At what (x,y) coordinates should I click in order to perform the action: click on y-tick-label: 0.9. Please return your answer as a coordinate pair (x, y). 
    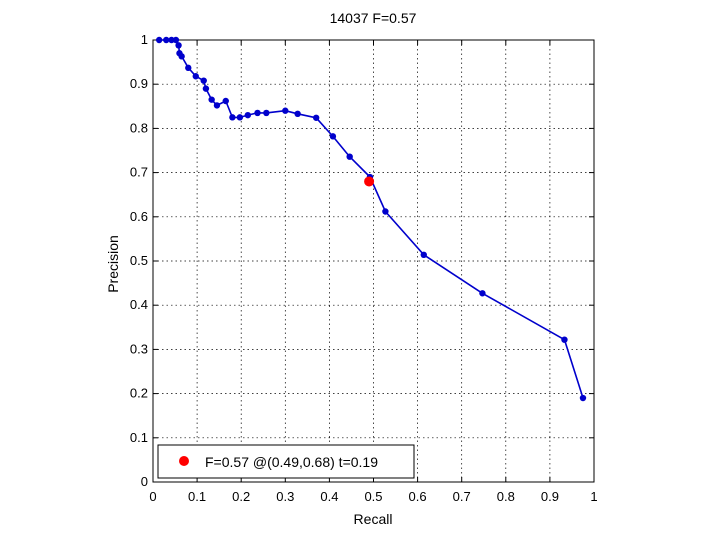
    Looking at the image, I should click on (139, 83).